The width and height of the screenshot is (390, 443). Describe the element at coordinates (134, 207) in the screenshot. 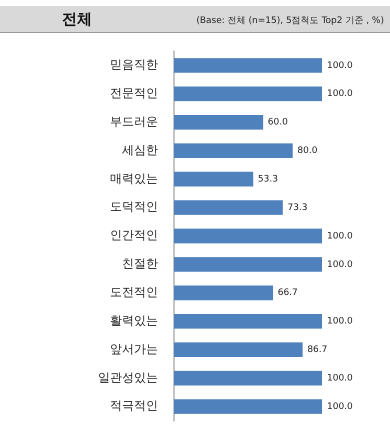

I see `y-tick-label: 도덕적인` at that location.